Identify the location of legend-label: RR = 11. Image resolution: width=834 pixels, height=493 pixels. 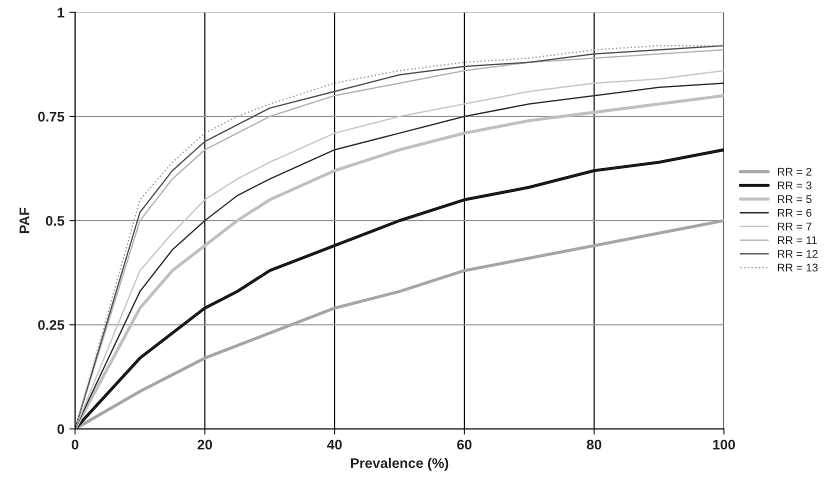
(797, 240).